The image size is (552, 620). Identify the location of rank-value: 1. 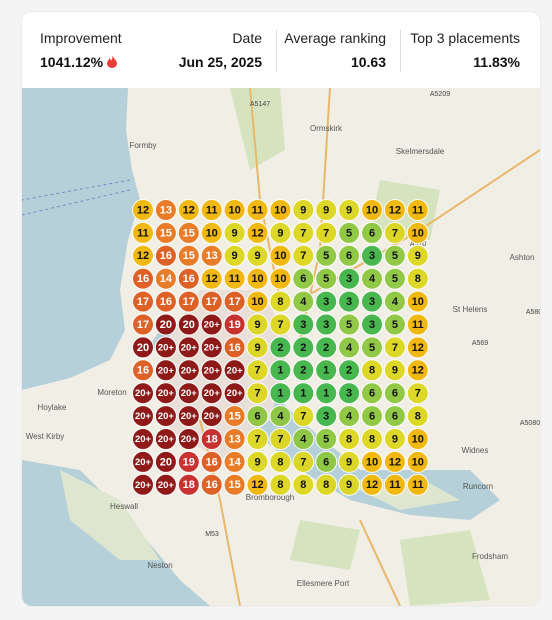
(326, 371).